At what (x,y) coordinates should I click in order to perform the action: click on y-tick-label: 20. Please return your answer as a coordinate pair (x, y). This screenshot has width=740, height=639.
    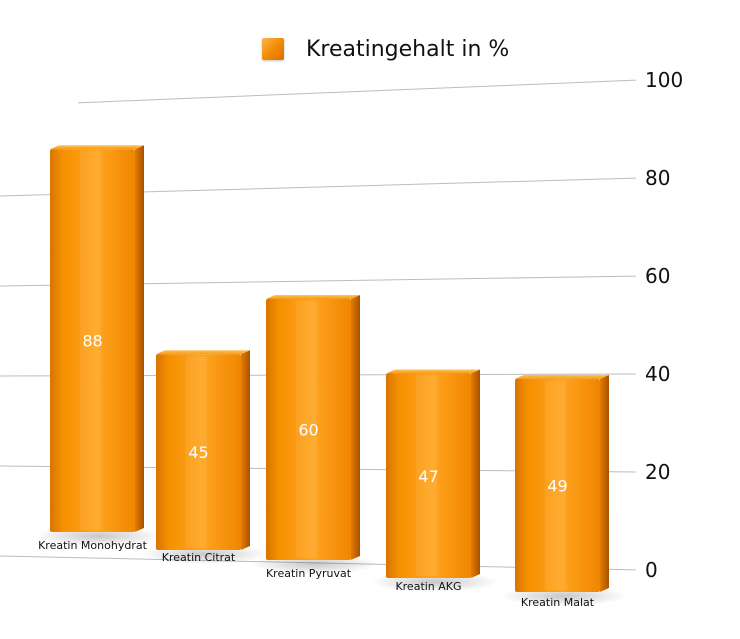
    Looking at the image, I should click on (657, 472).